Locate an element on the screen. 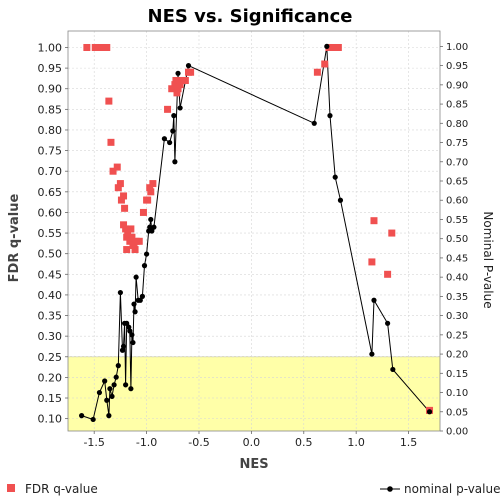  y-right-tick-label: 0.50 is located at coordinates (457, 239).